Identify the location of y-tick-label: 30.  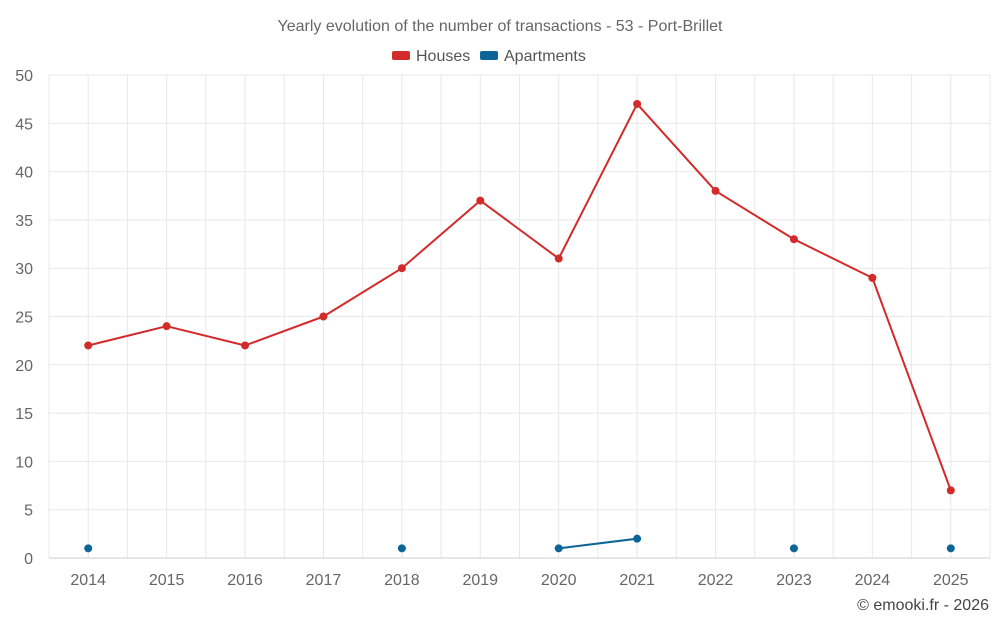
(24, 269).